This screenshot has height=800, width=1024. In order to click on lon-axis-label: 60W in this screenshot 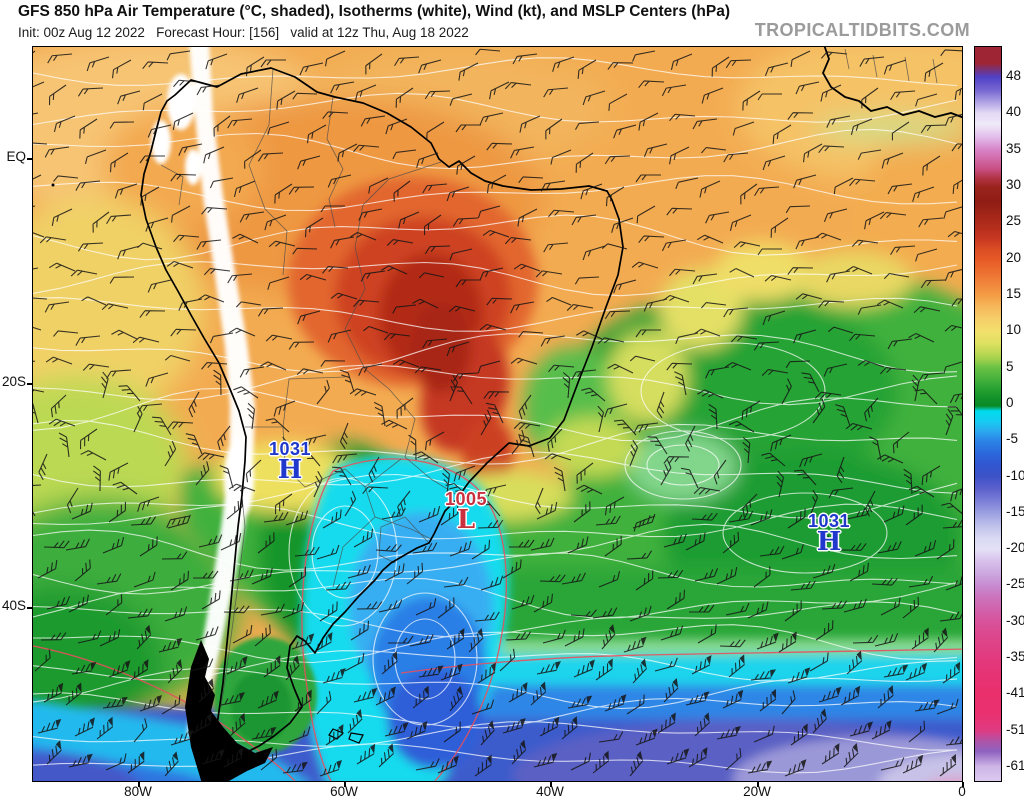, I will do `click(344, 791)`.